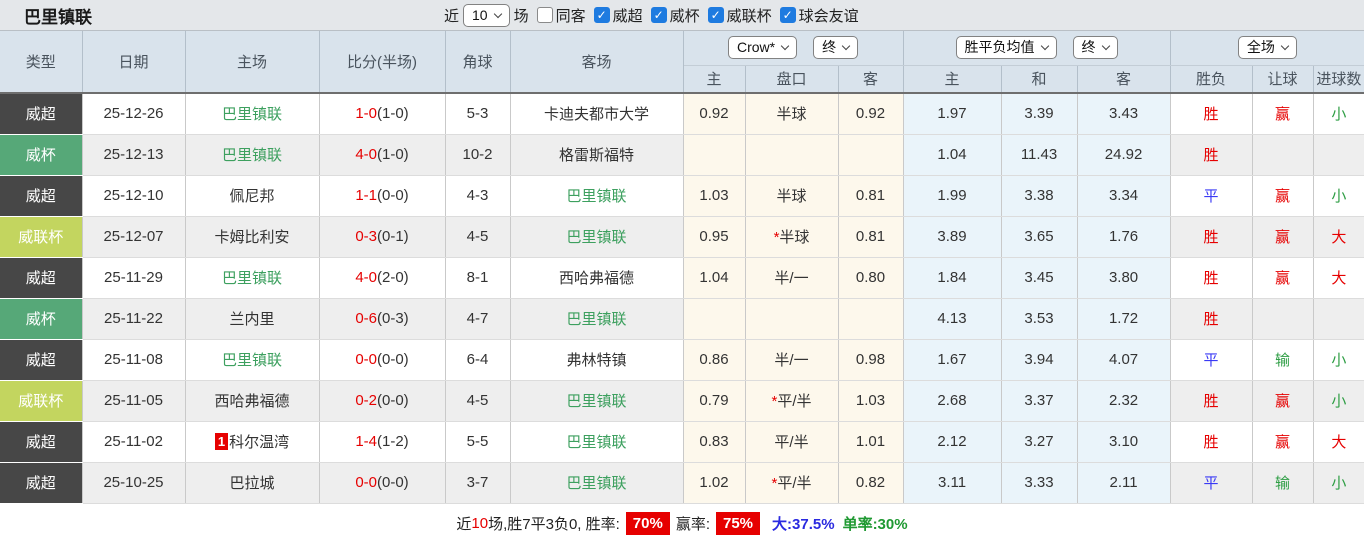 Image resolution: width=1364 pixels, height=544 pixels. I want to click on scope-select: 全场, so click(1267, 48).